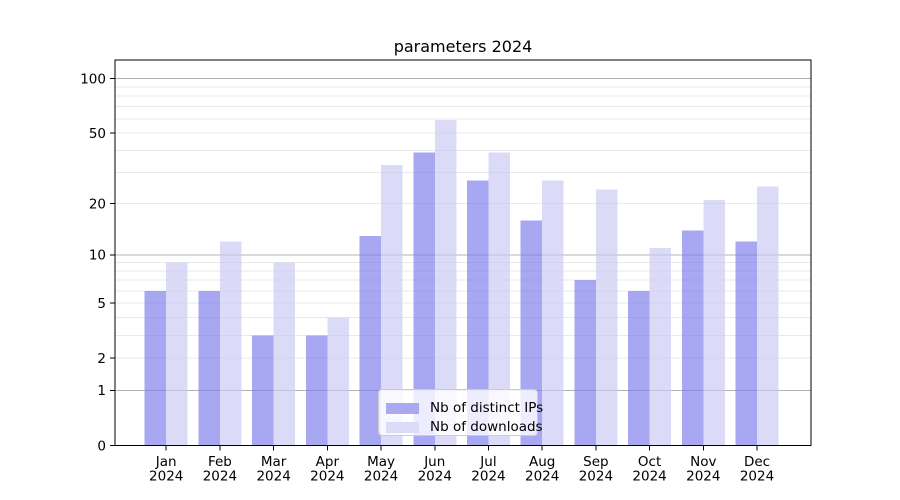  What do you see at coordinates (445, 283) in the screenshot?
I see `bar-downloads-jun` at bounding box center [445, 283].